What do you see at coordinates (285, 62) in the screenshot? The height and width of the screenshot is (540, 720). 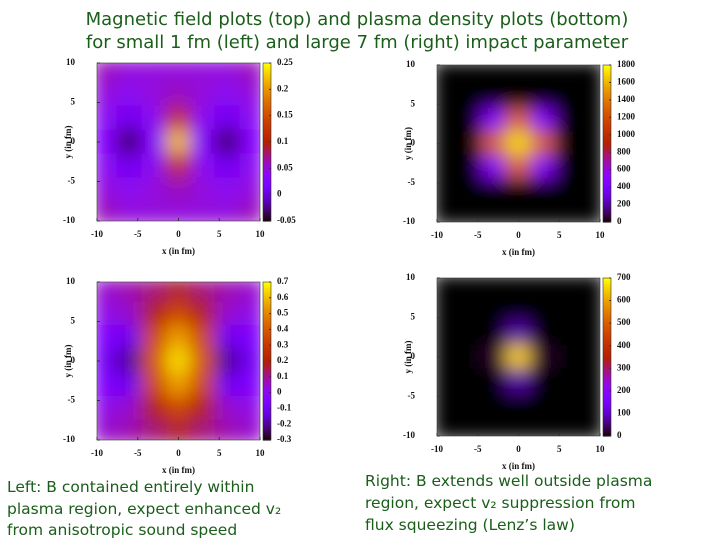 I see `colorbar-tick-label: 0.25` at bounding box center [285, 62].